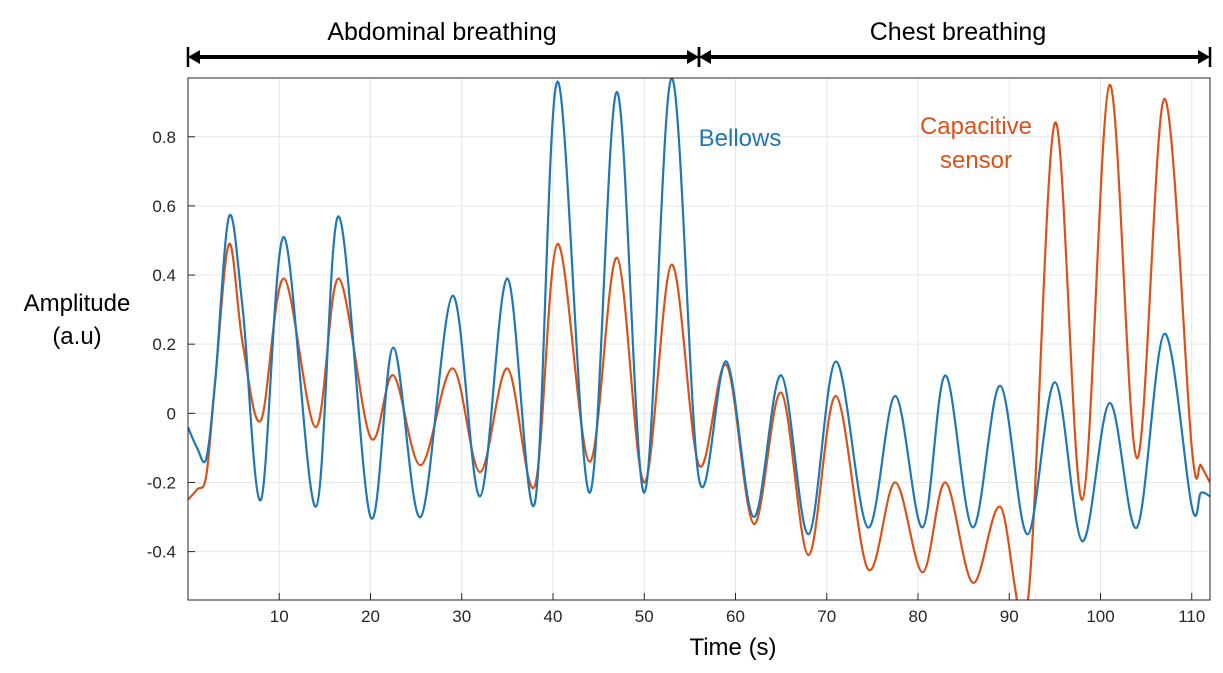 Image resolution: width=1223 pixels, height=673 pixels. What do you see at coordinates (705, 57) in the screenshot?
I see `bracket-arrow-left-chest` at bounding box center [705, 57].